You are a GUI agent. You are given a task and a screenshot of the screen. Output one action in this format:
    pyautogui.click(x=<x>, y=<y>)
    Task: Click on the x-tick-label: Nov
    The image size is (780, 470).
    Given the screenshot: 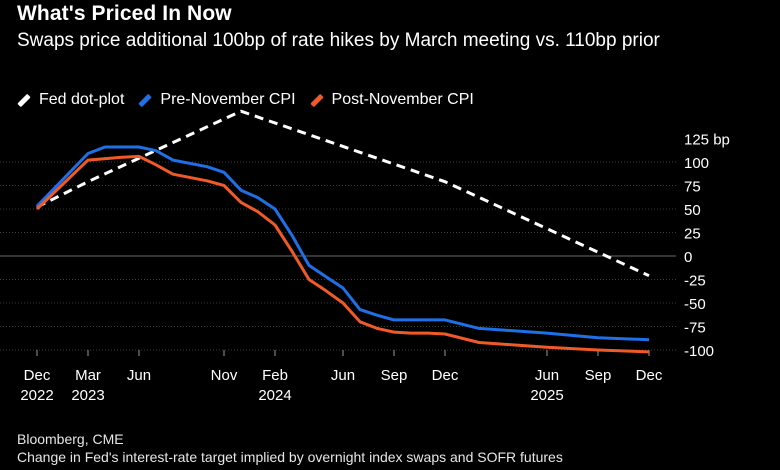 What is the action you would take?
    pyautogui.click(x=224, y=375)
    